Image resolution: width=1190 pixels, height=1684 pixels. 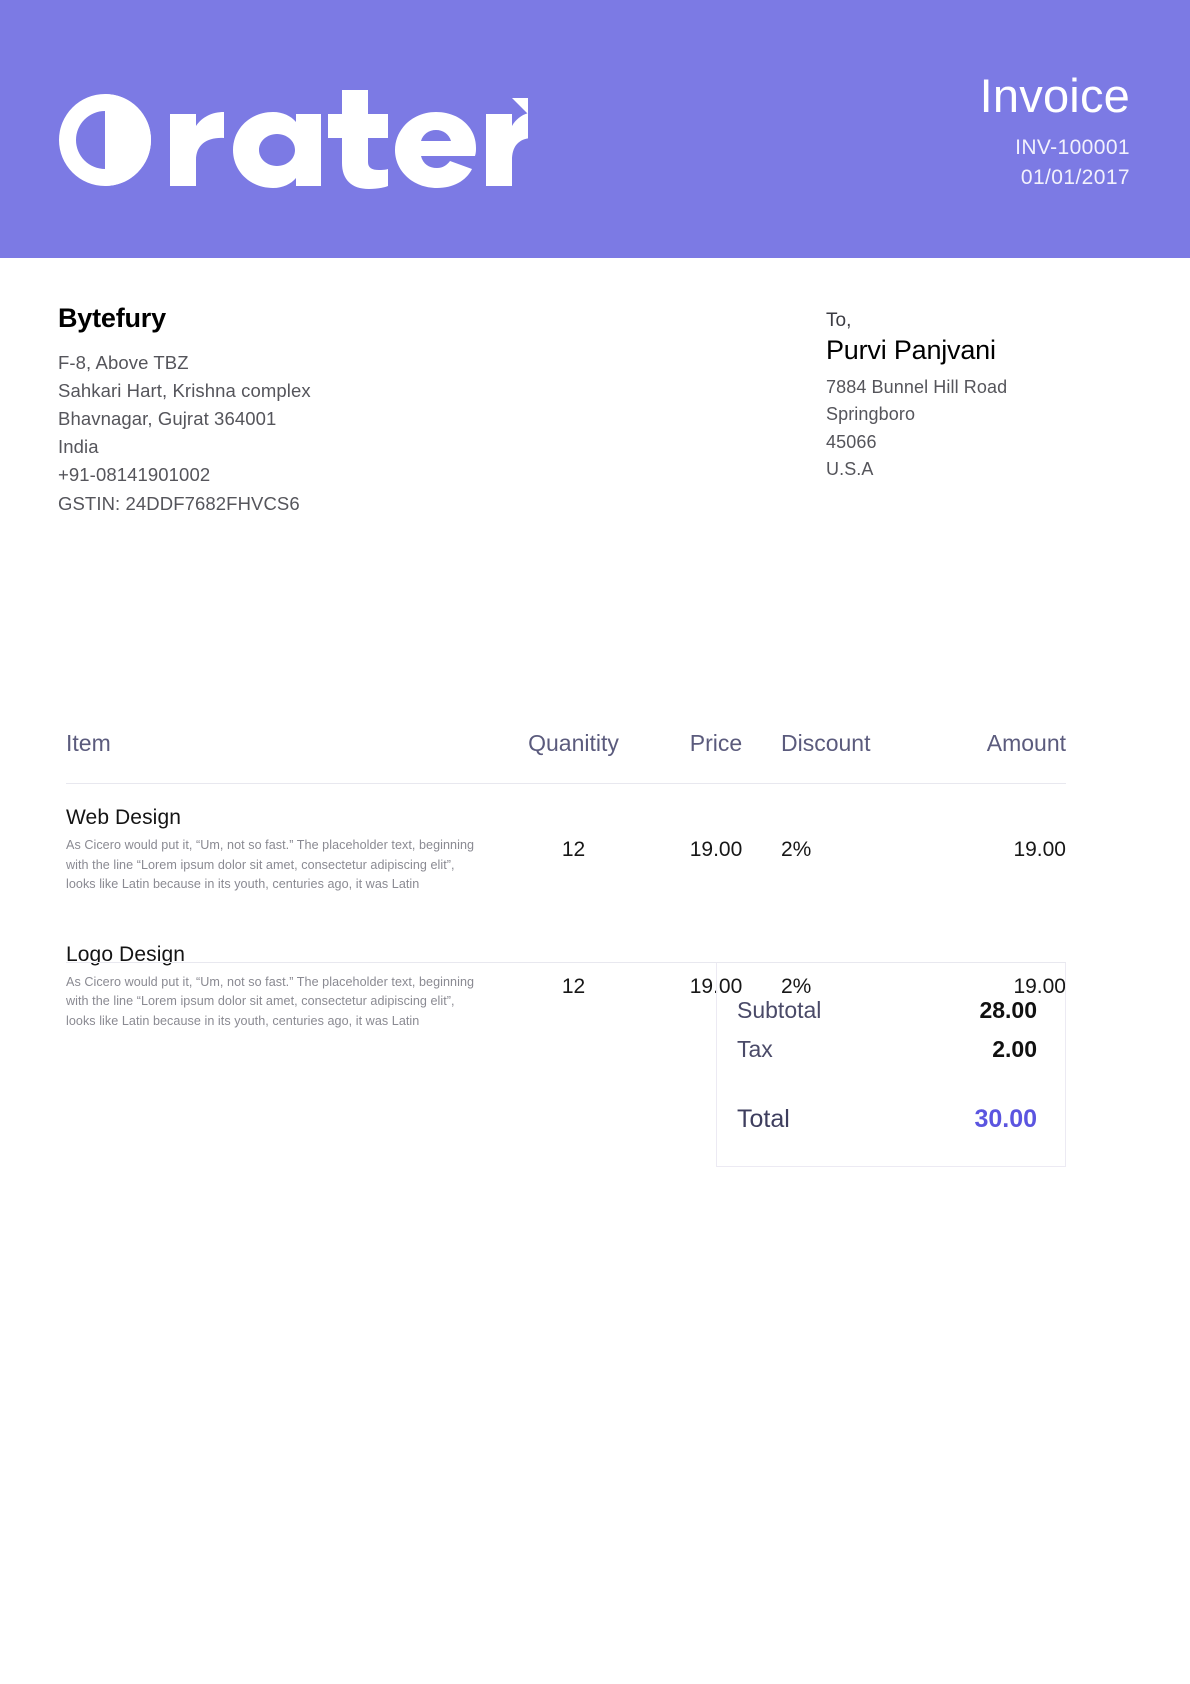 What do you see at coordinates (755, 1049) in the screenshot?
I see `tax-label: Tax` at bounding box center [755, 1049].